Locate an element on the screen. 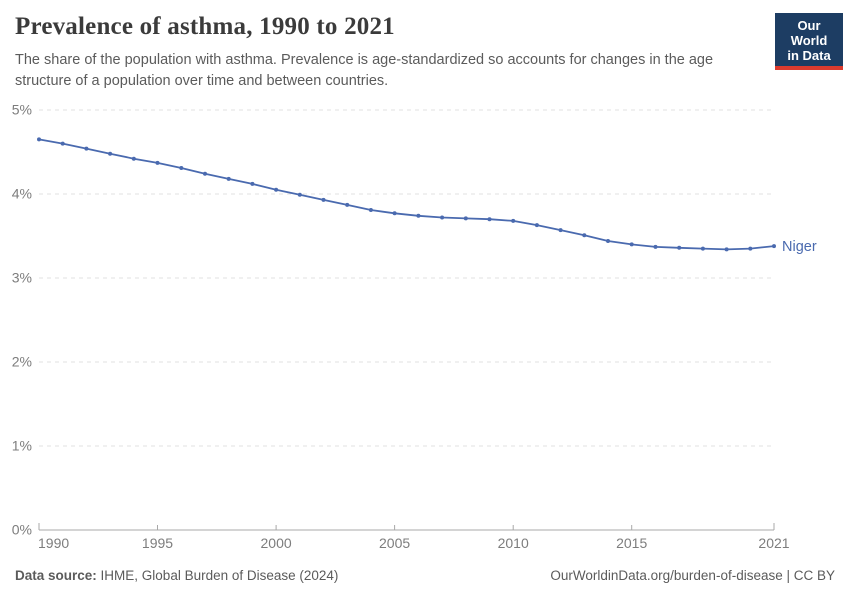 This screenshot has height=600, width=850. x-tick-label: 2015 is located at coordinates (631, 543).